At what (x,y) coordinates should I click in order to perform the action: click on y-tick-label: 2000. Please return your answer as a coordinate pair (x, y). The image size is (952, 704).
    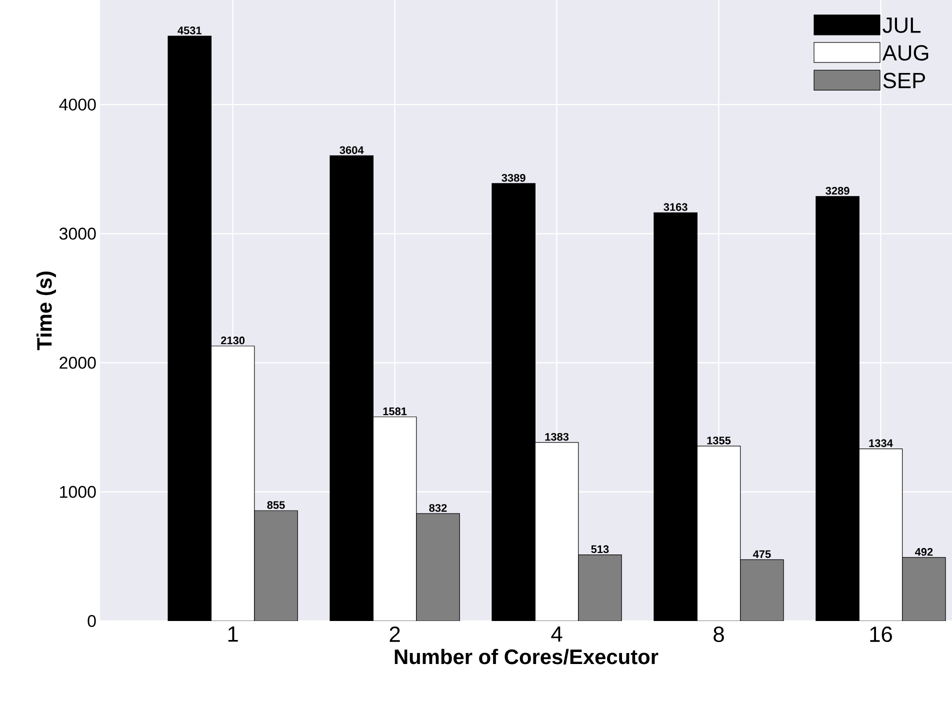
    Looking at the image, I should click on (78, 362).